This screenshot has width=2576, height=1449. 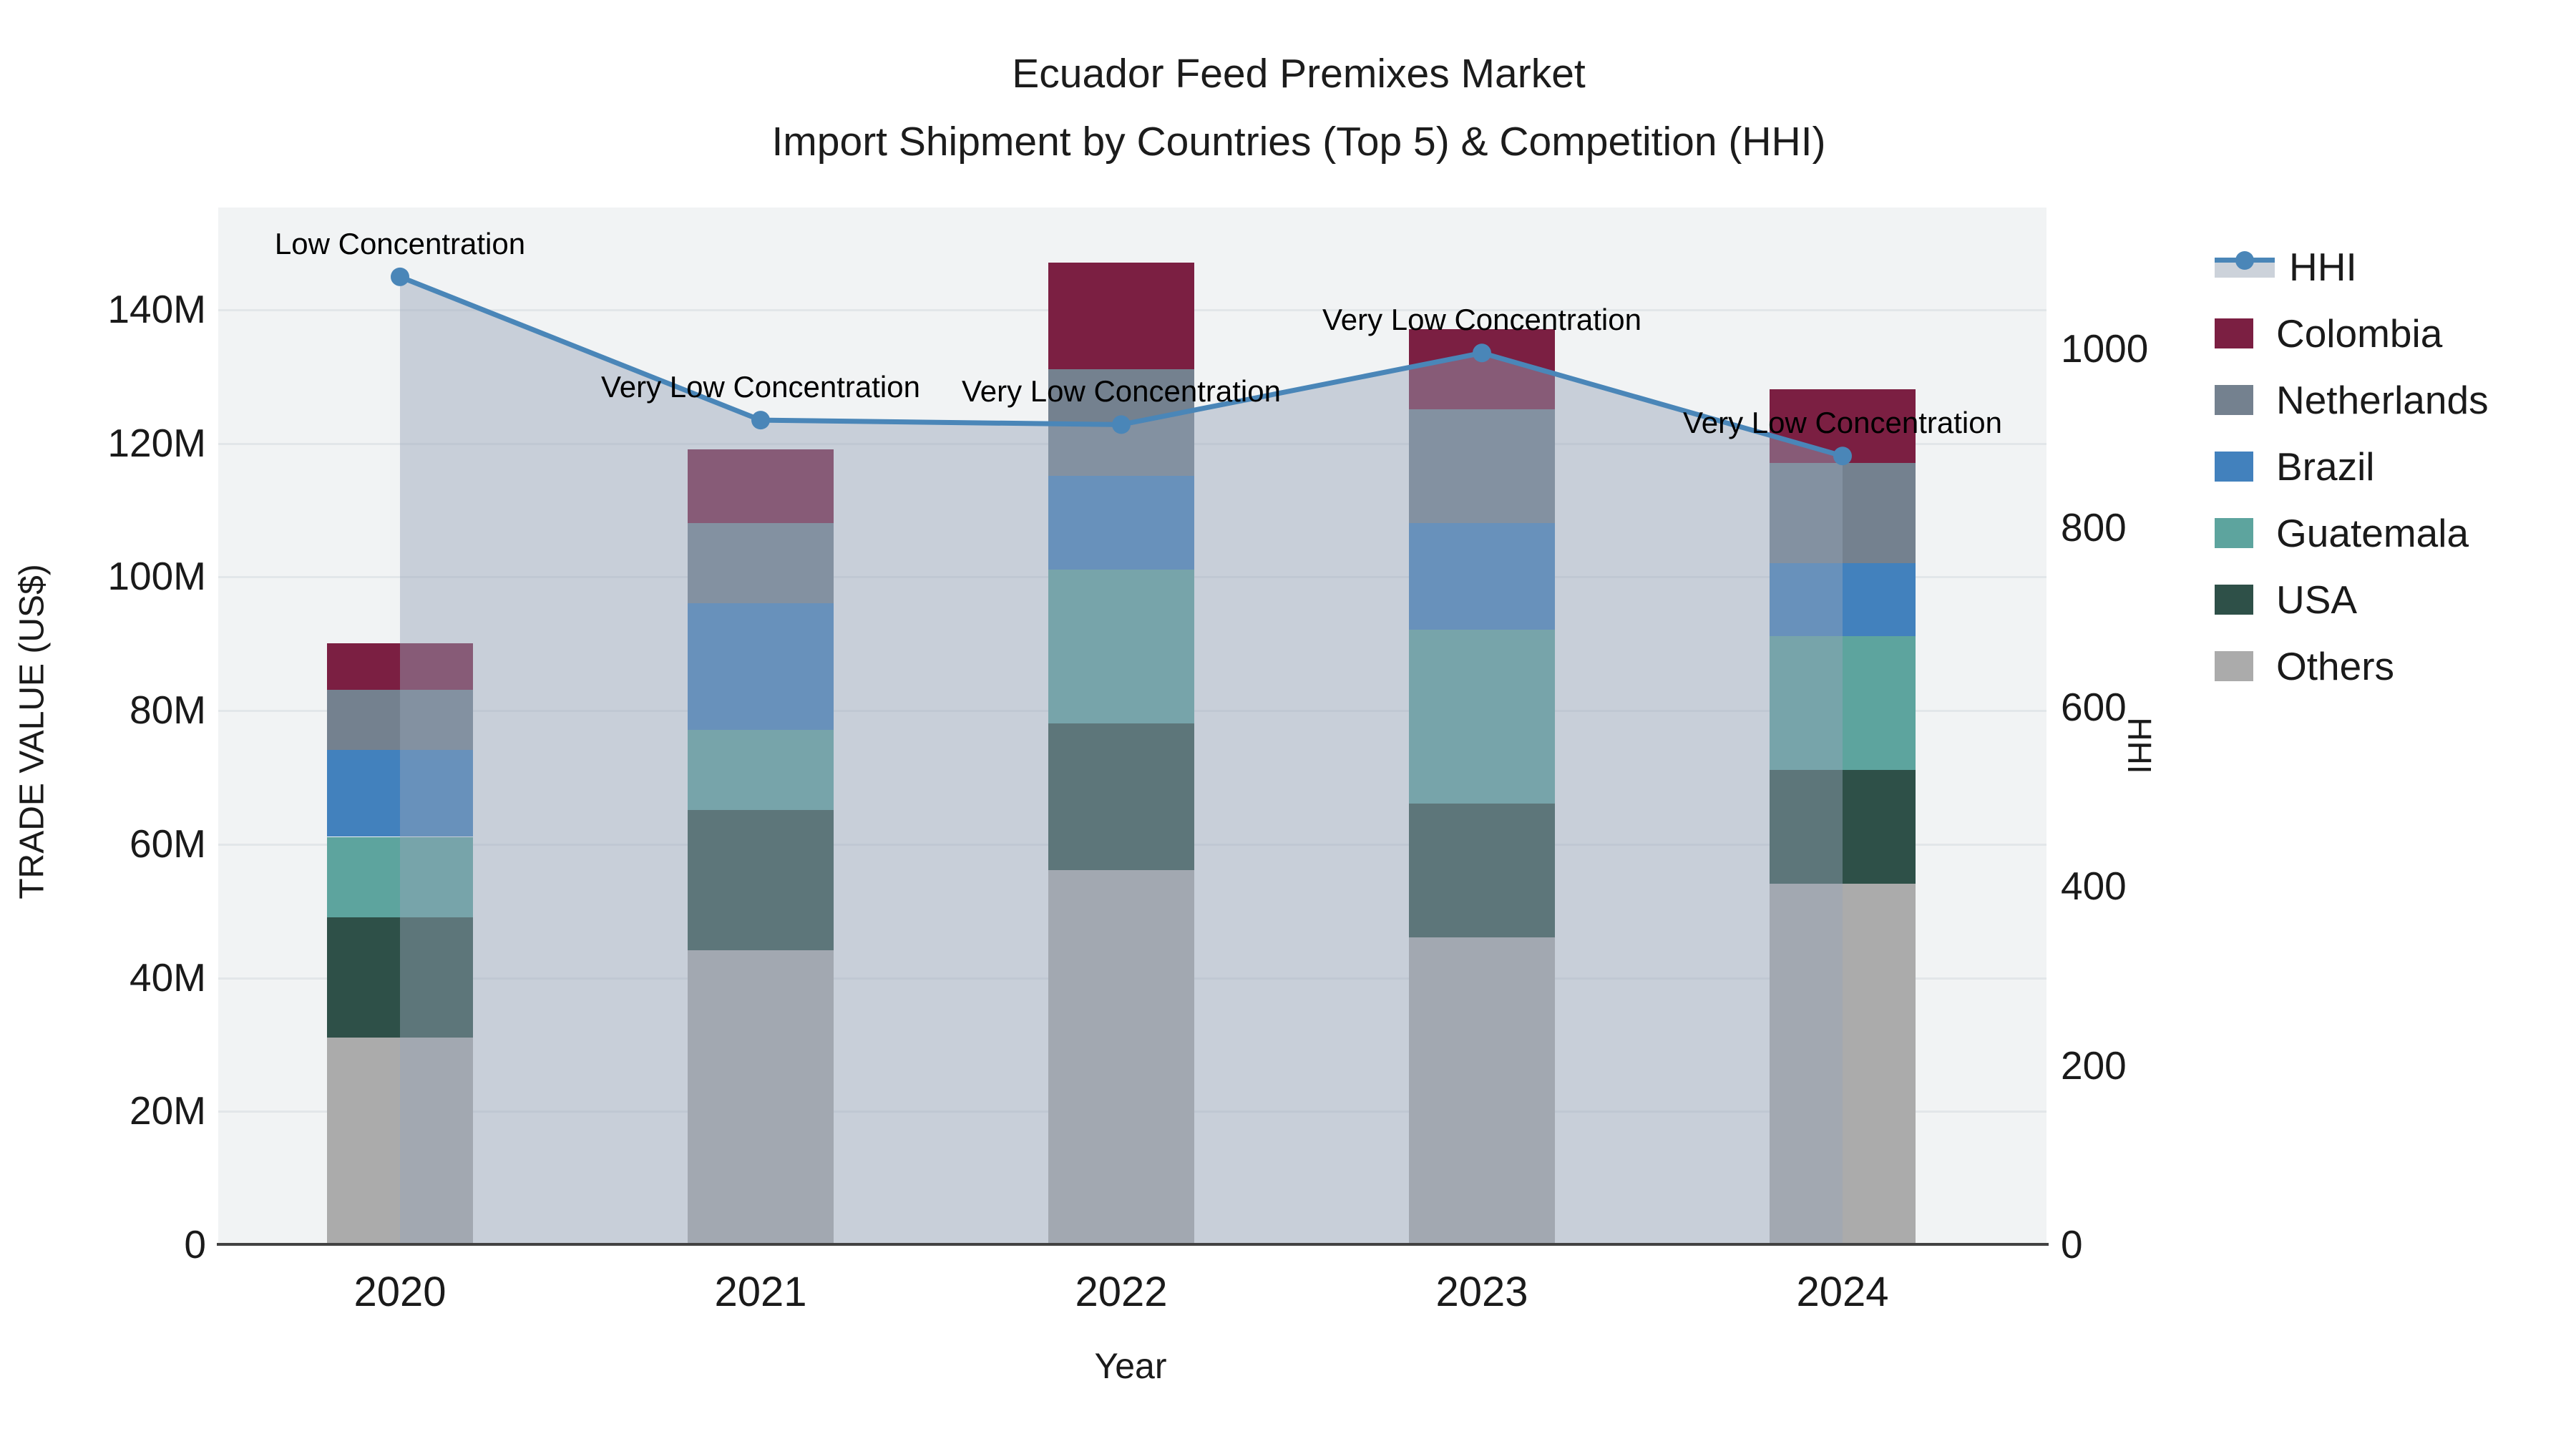 I want to click on bar-segment-2022-guatemala, so click(x=1121, y=646).